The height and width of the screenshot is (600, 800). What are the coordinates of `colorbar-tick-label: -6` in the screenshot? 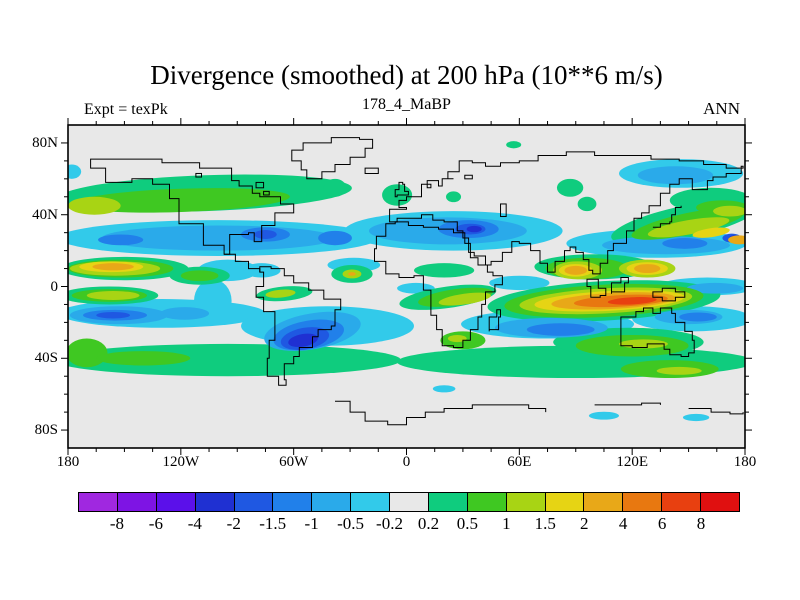 It's located at (155, 523).